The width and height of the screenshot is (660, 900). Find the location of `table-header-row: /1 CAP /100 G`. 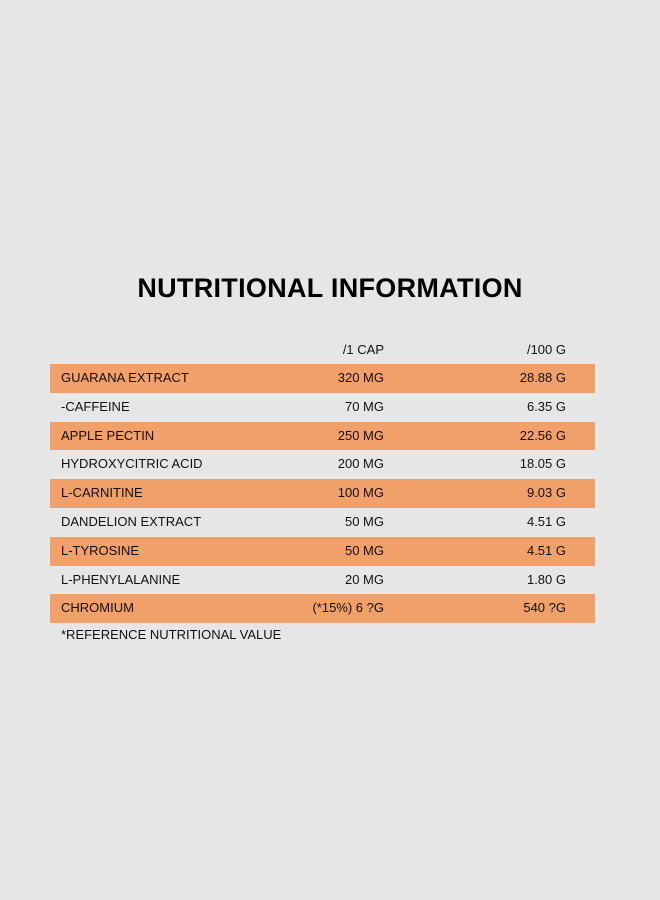

table-header-row: /1 CAP /100 G is located at coordinates (322, 350).